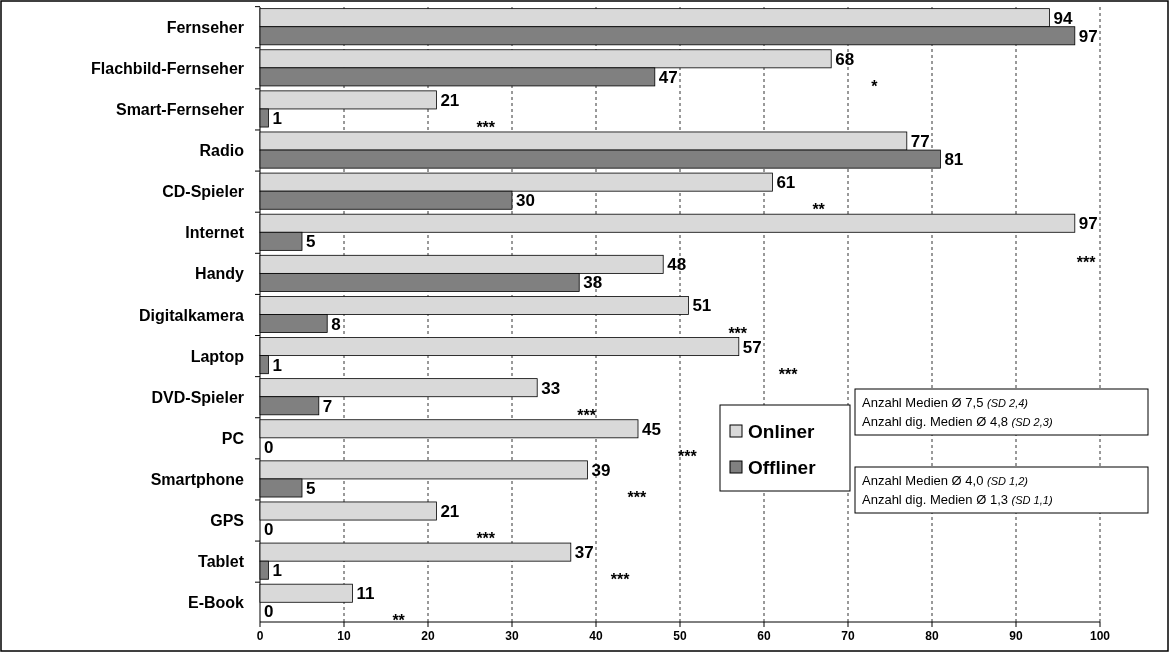  Describe the element at coordinates (945, 402) in the screenshot. I see `annotation: Anzahl Medien Ø 7,5 (SD 2,4)` at that location.